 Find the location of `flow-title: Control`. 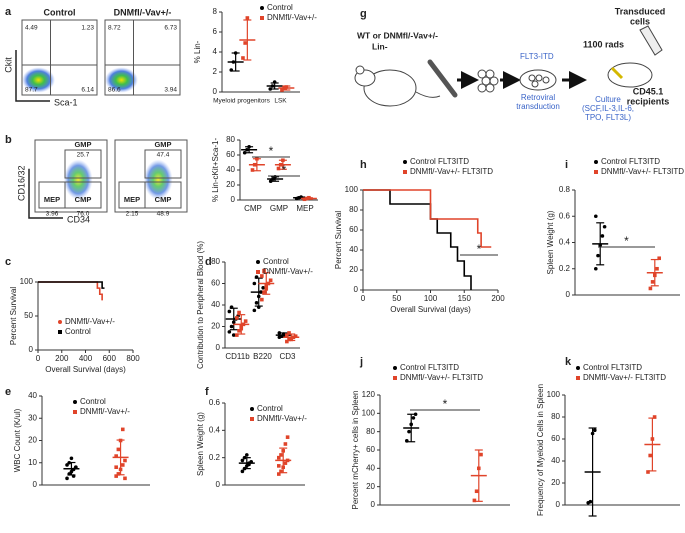

flow-title: Control is located at coordinates (60, 12).